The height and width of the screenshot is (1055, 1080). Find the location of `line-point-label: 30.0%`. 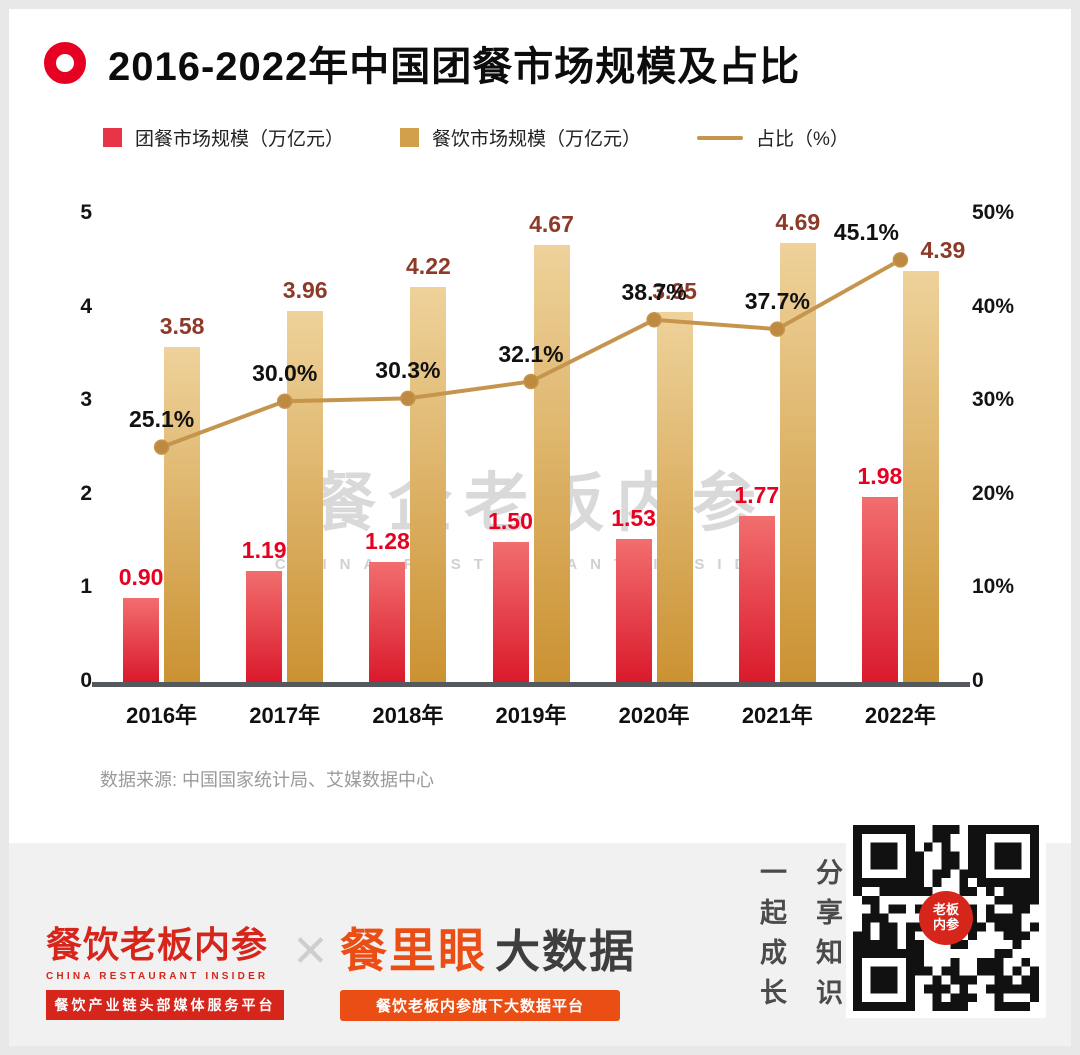

line-point-label: 30.0% is located at coordinates (285, 373).